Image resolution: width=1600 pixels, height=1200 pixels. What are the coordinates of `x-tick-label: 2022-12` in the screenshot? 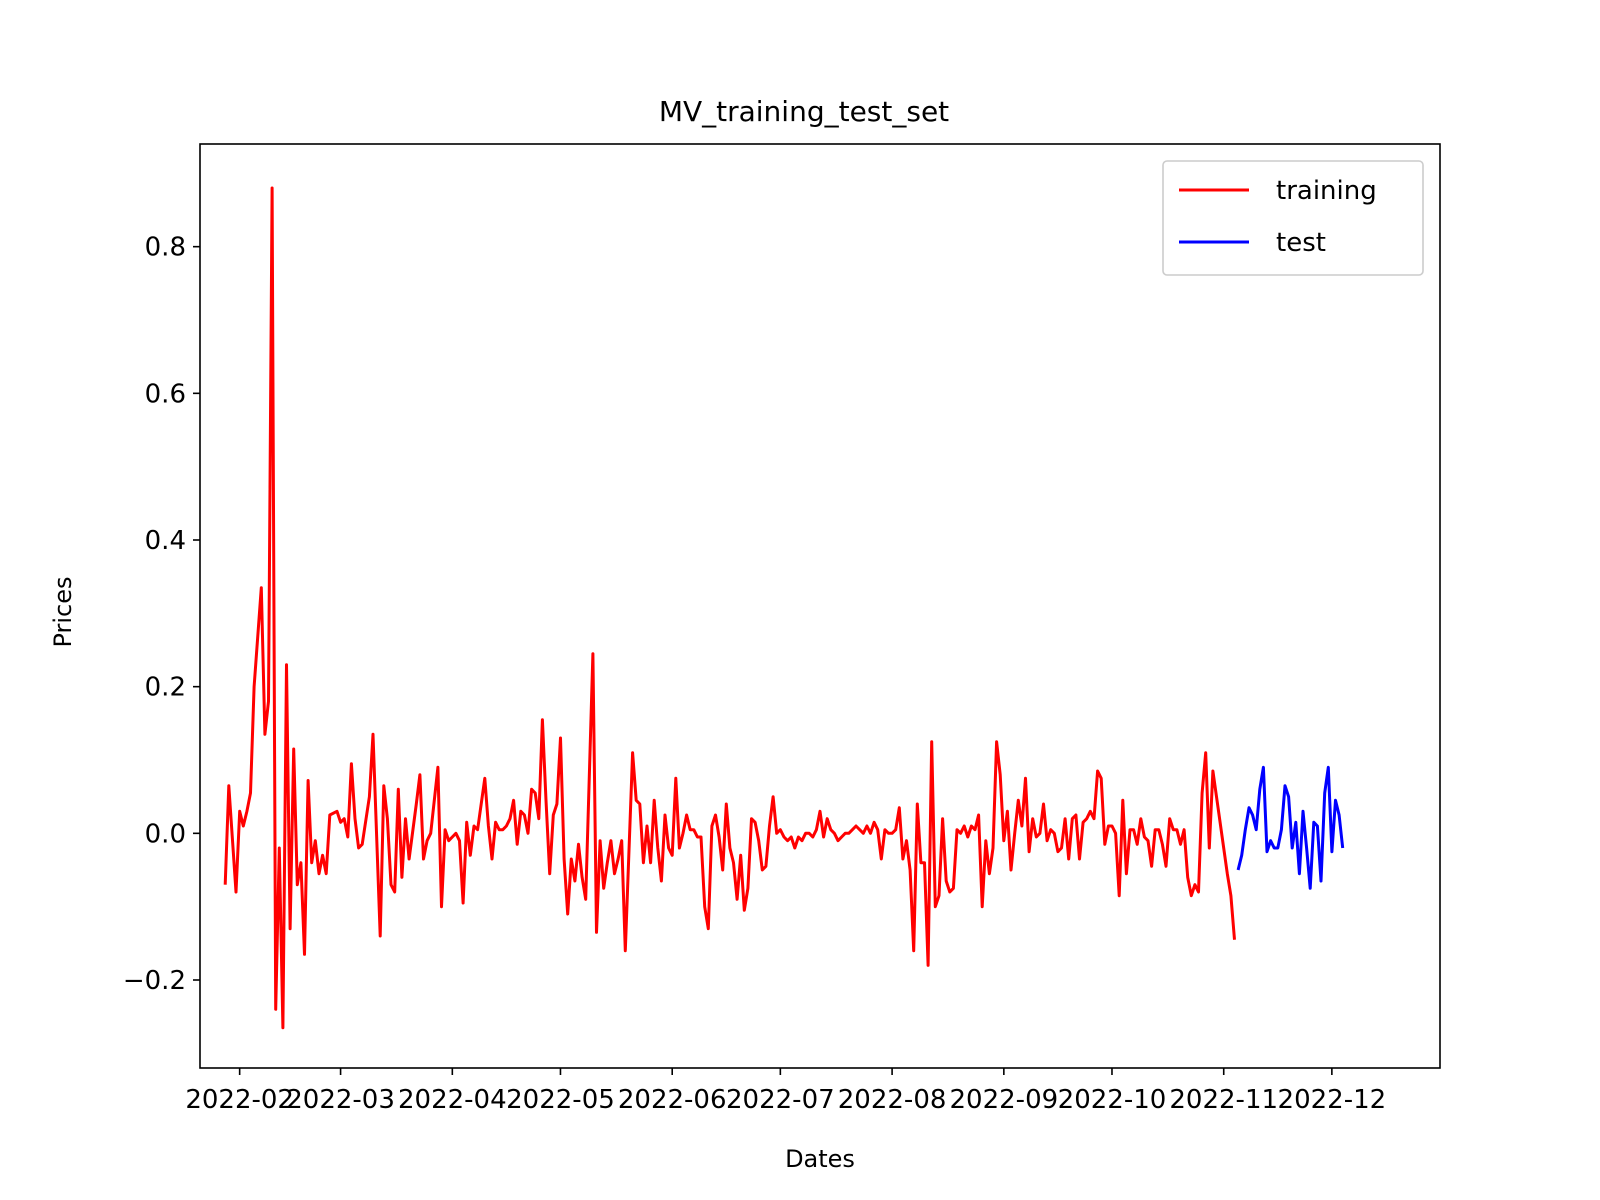 It's located at (1332, 1100).